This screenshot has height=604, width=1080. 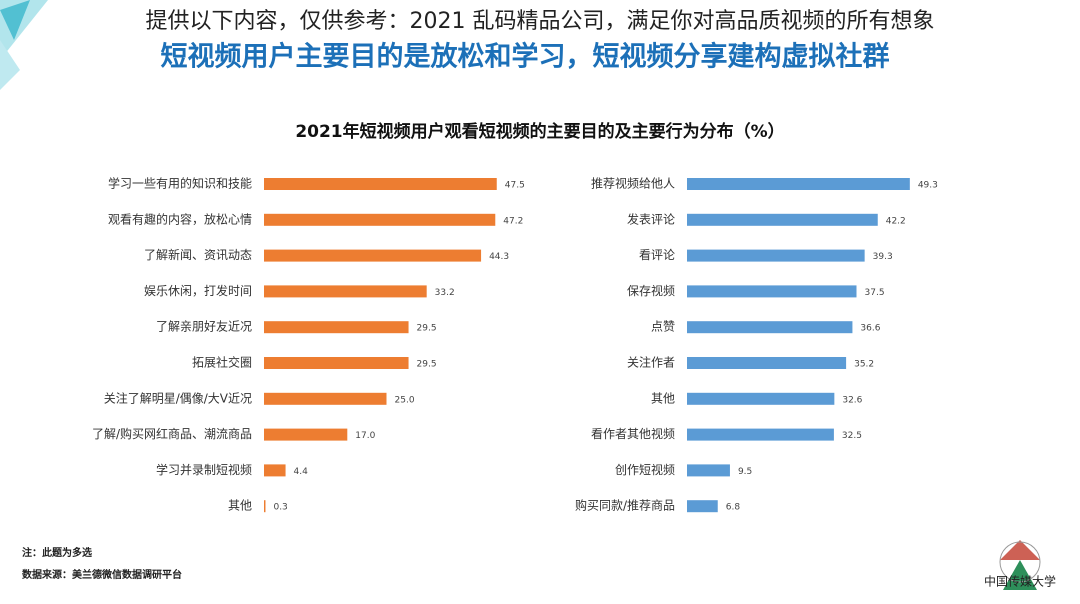 What do you see at coordinates (180, 183) in the screenshot?
I see `category-label: 学习一些有用的知识和技能` at bounding box center [180, 183].